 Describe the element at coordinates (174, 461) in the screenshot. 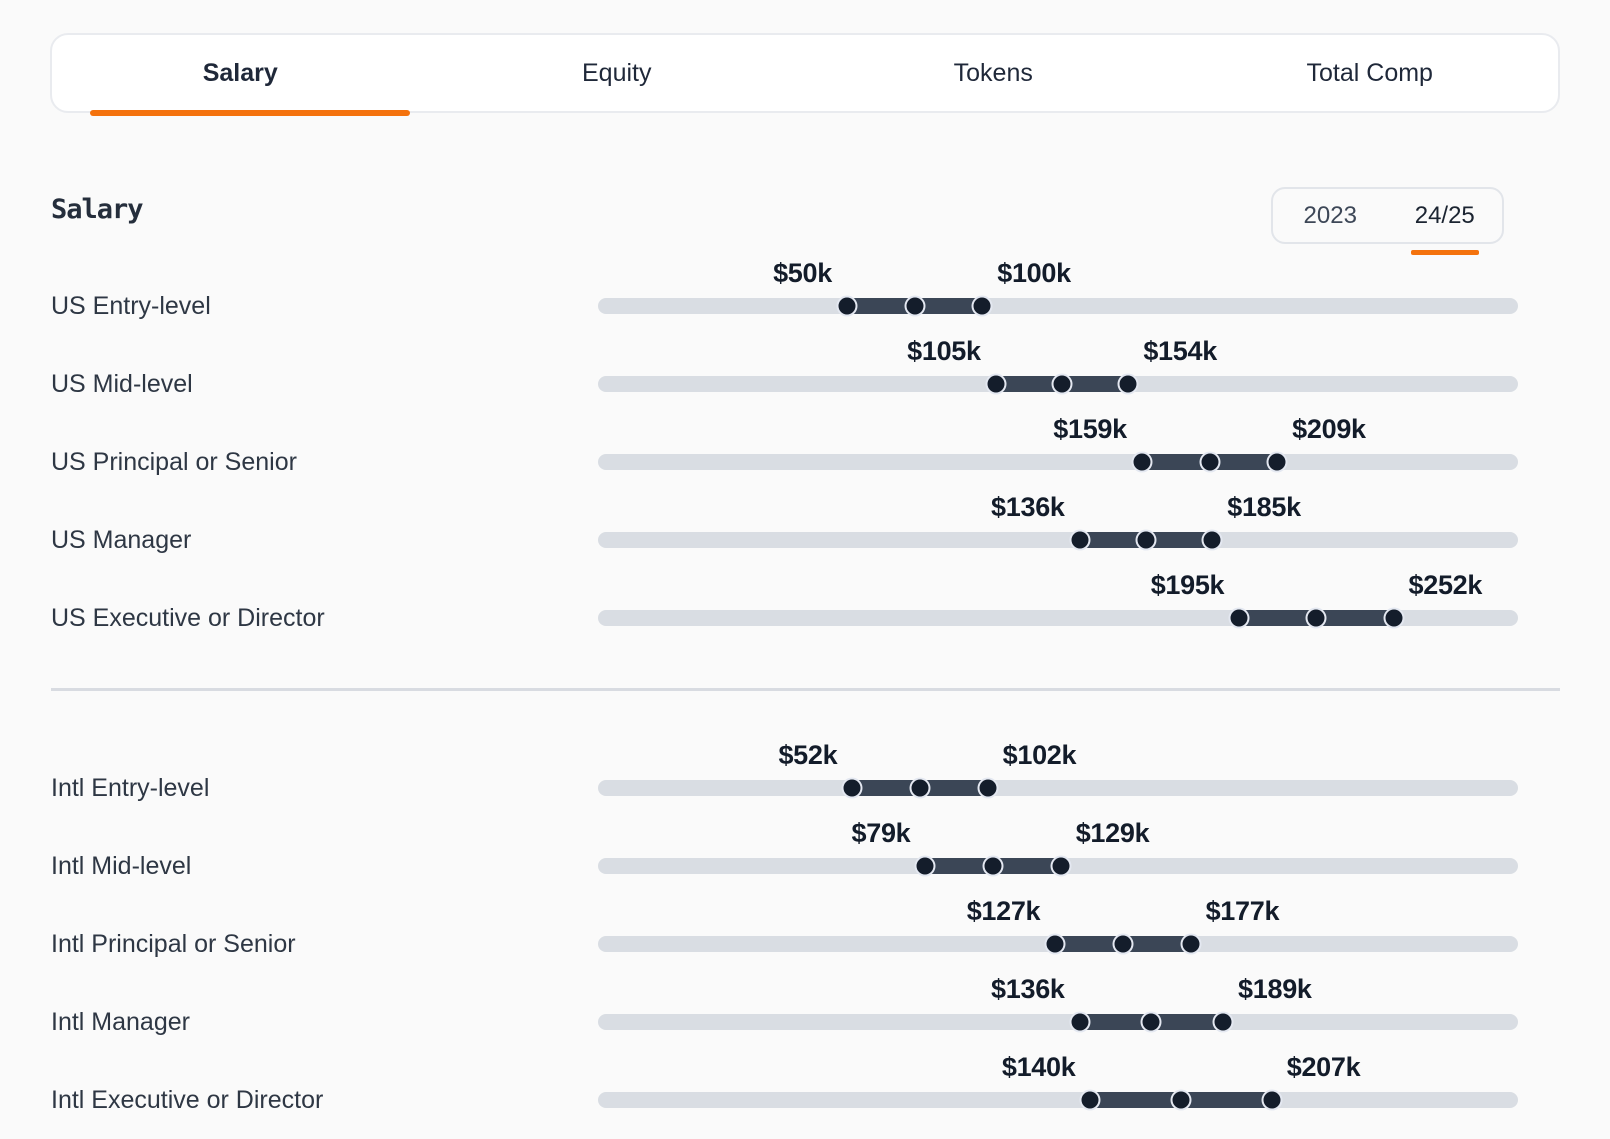

I see `row-label: US Principal or Senior` at that location.